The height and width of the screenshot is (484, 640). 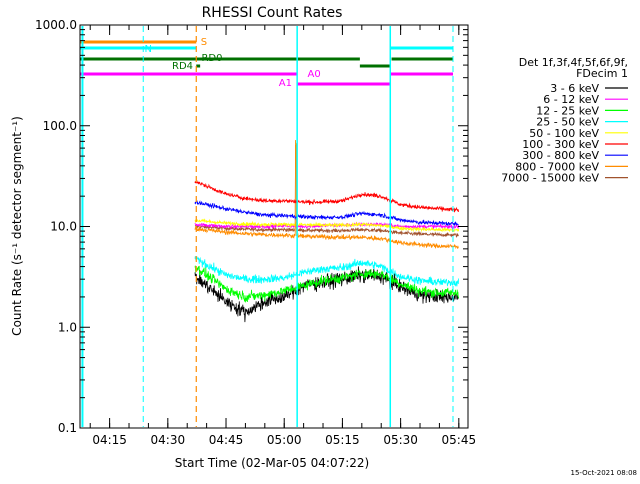 I want to click on y-tick-label: 100.0, so click(x=60, y=126).